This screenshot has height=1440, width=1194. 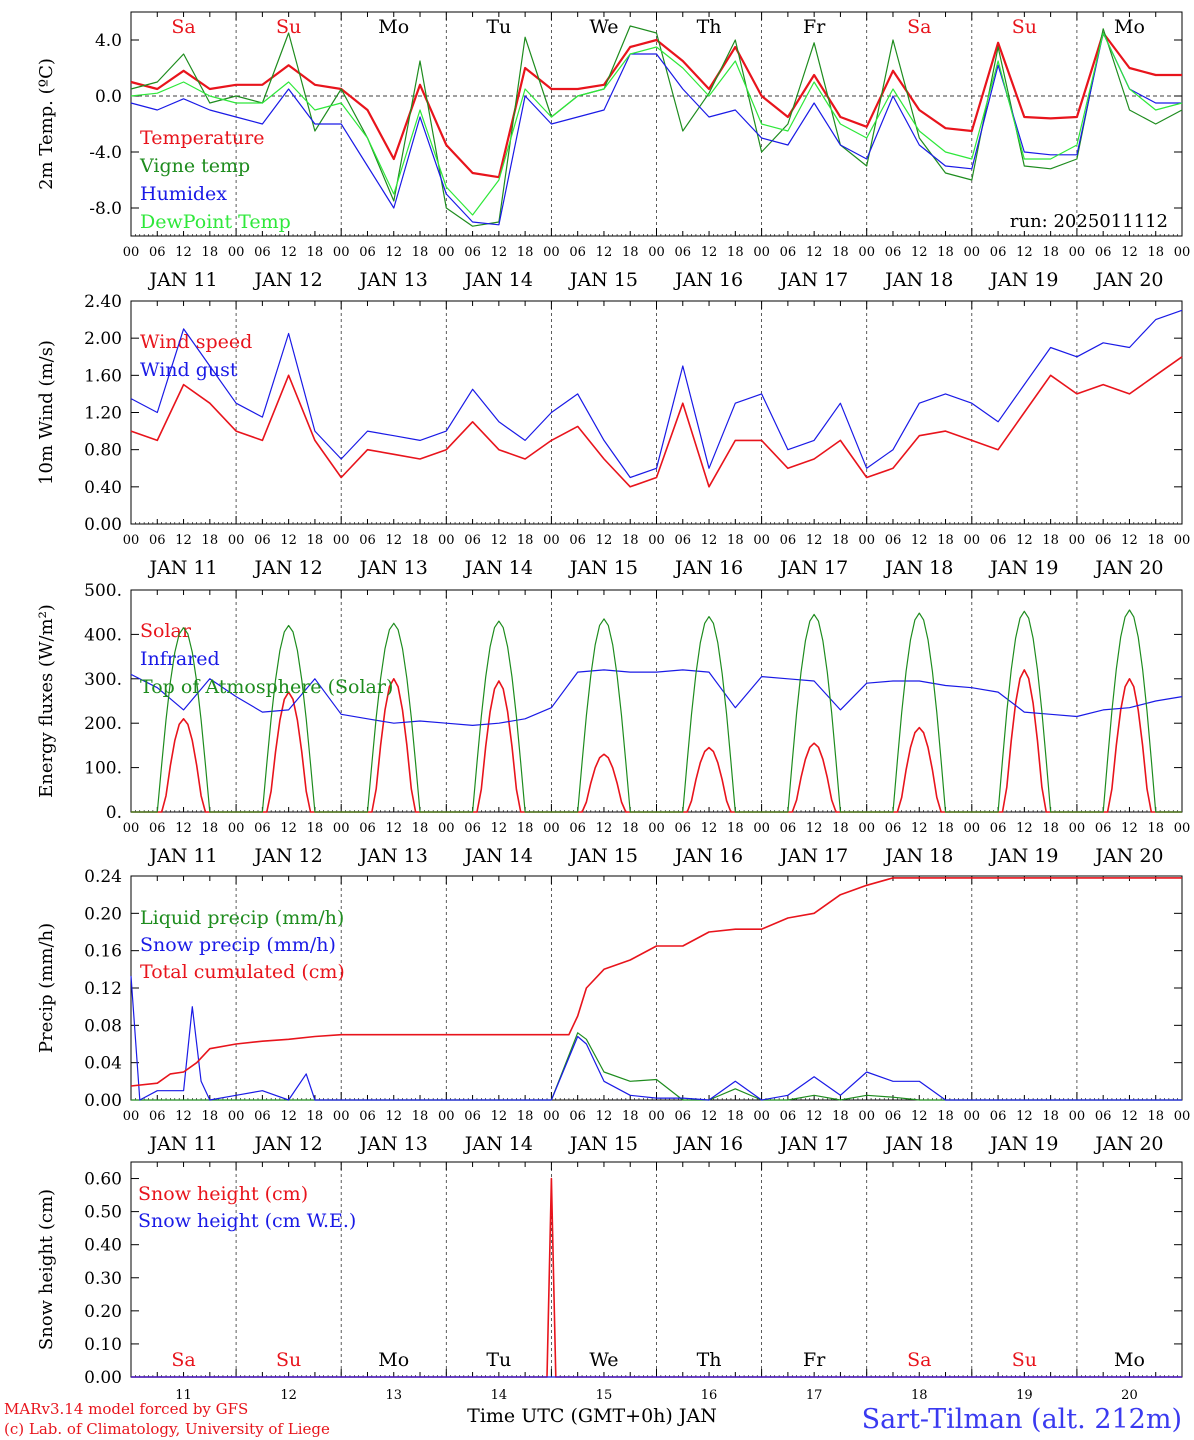 I want to click on series-infrared, so click(x=656, y=698).